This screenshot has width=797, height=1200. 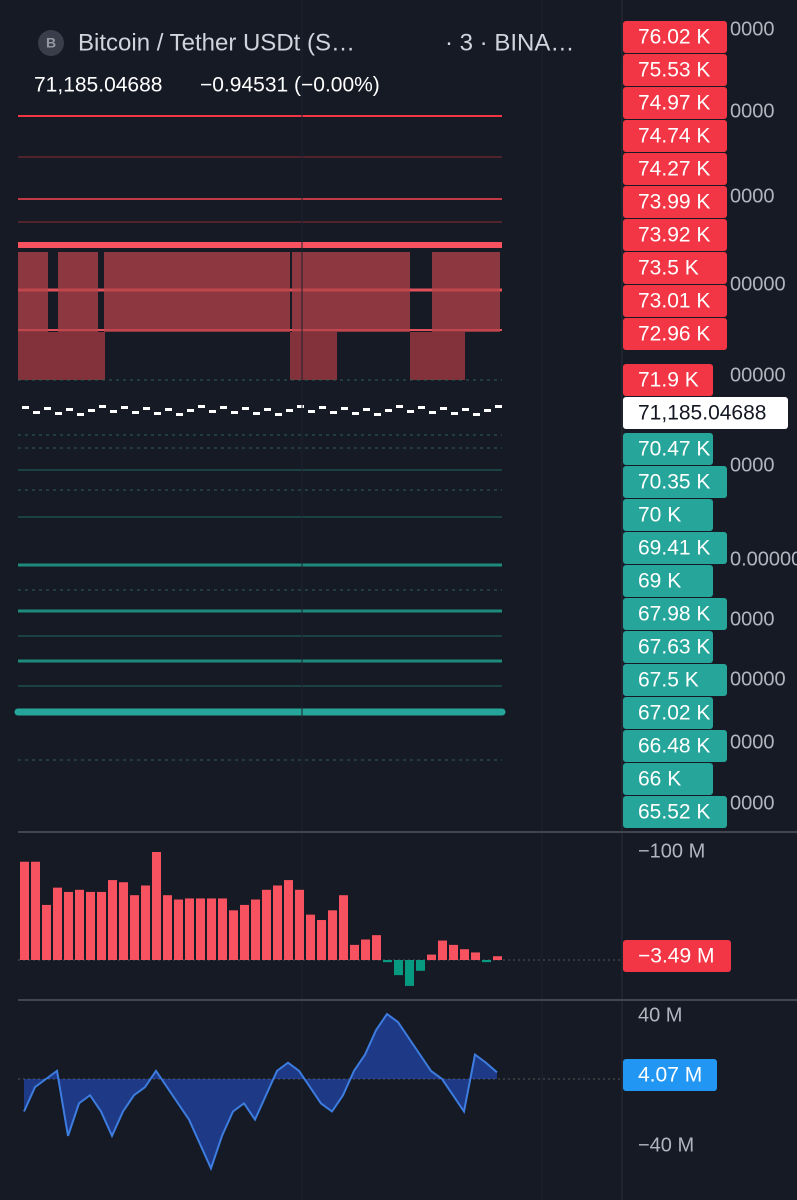 I want to click on price-label: 66.48 K, so click(x=674, y=746).